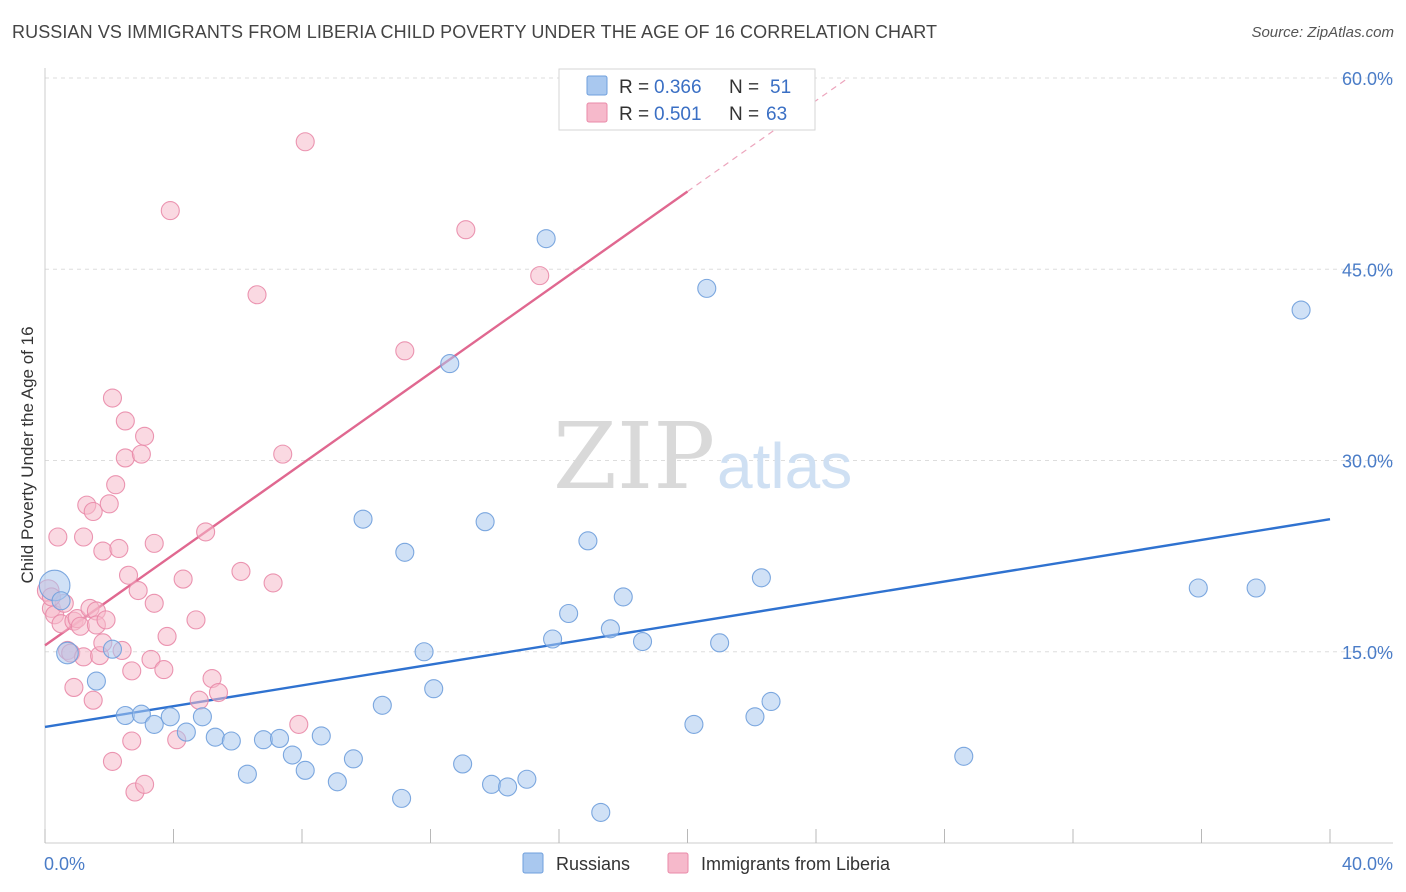 This screenshot has width=1406, height=892. What do you see at coordinates (678, 863) in the screenshot?
I see `bottom-legend-swatch-liberia` at bounding box center [678, 863].